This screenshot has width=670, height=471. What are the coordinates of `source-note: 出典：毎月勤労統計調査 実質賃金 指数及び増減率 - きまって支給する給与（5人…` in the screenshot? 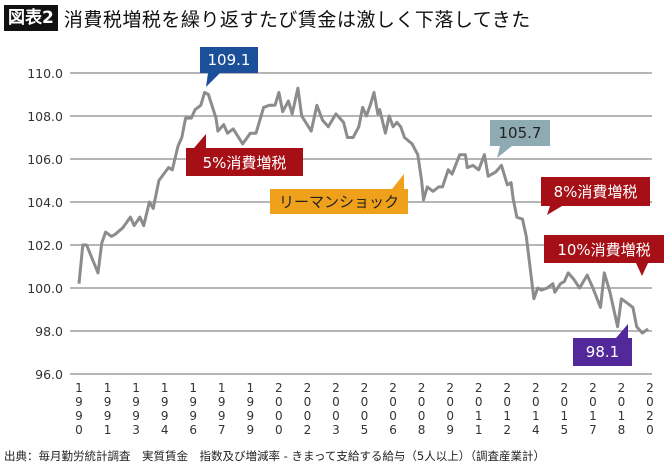 It's located at (274, 456).